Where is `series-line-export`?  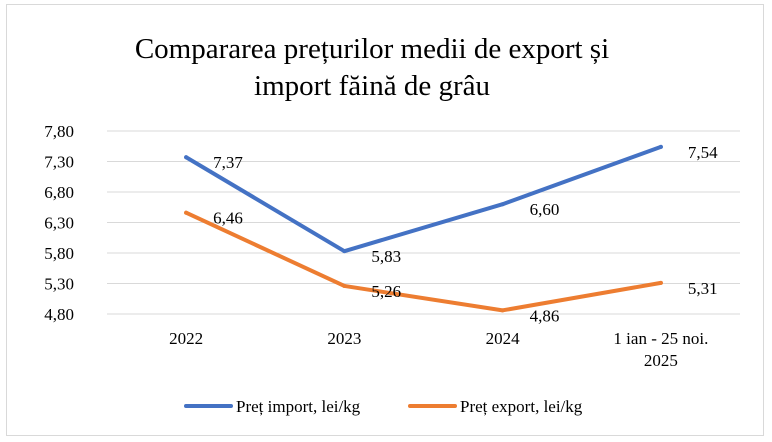
series-line-export is located at coordinates (423, 261).